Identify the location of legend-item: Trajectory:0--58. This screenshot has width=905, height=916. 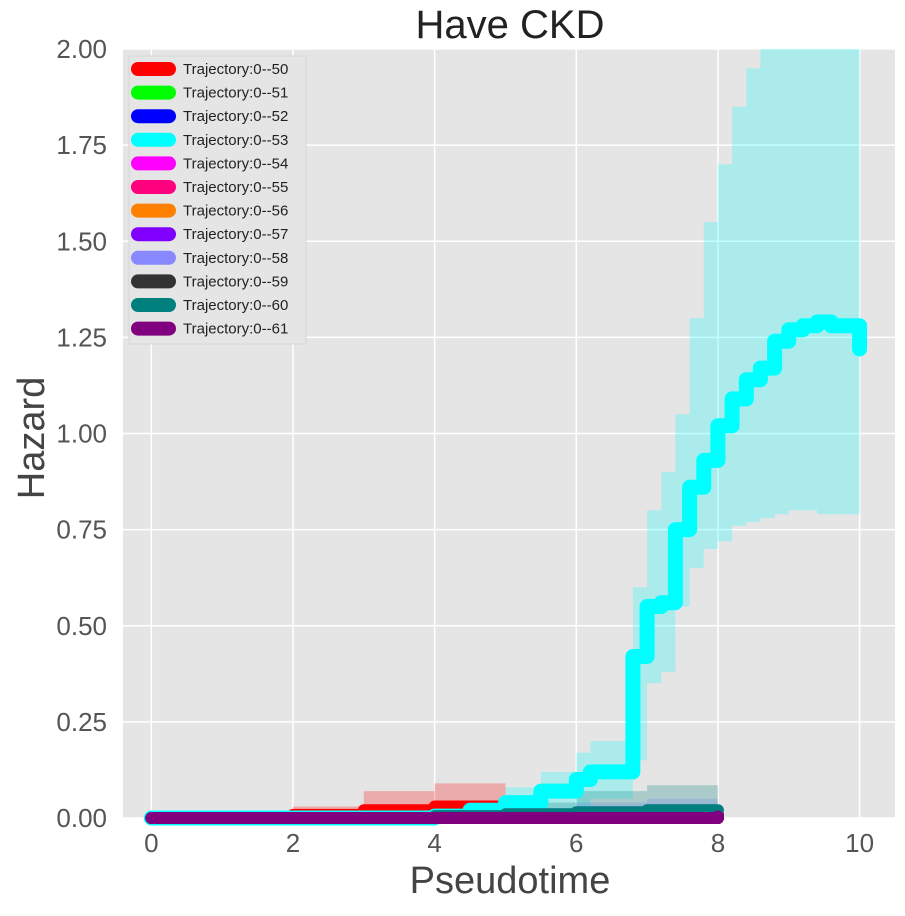
(209, 258).